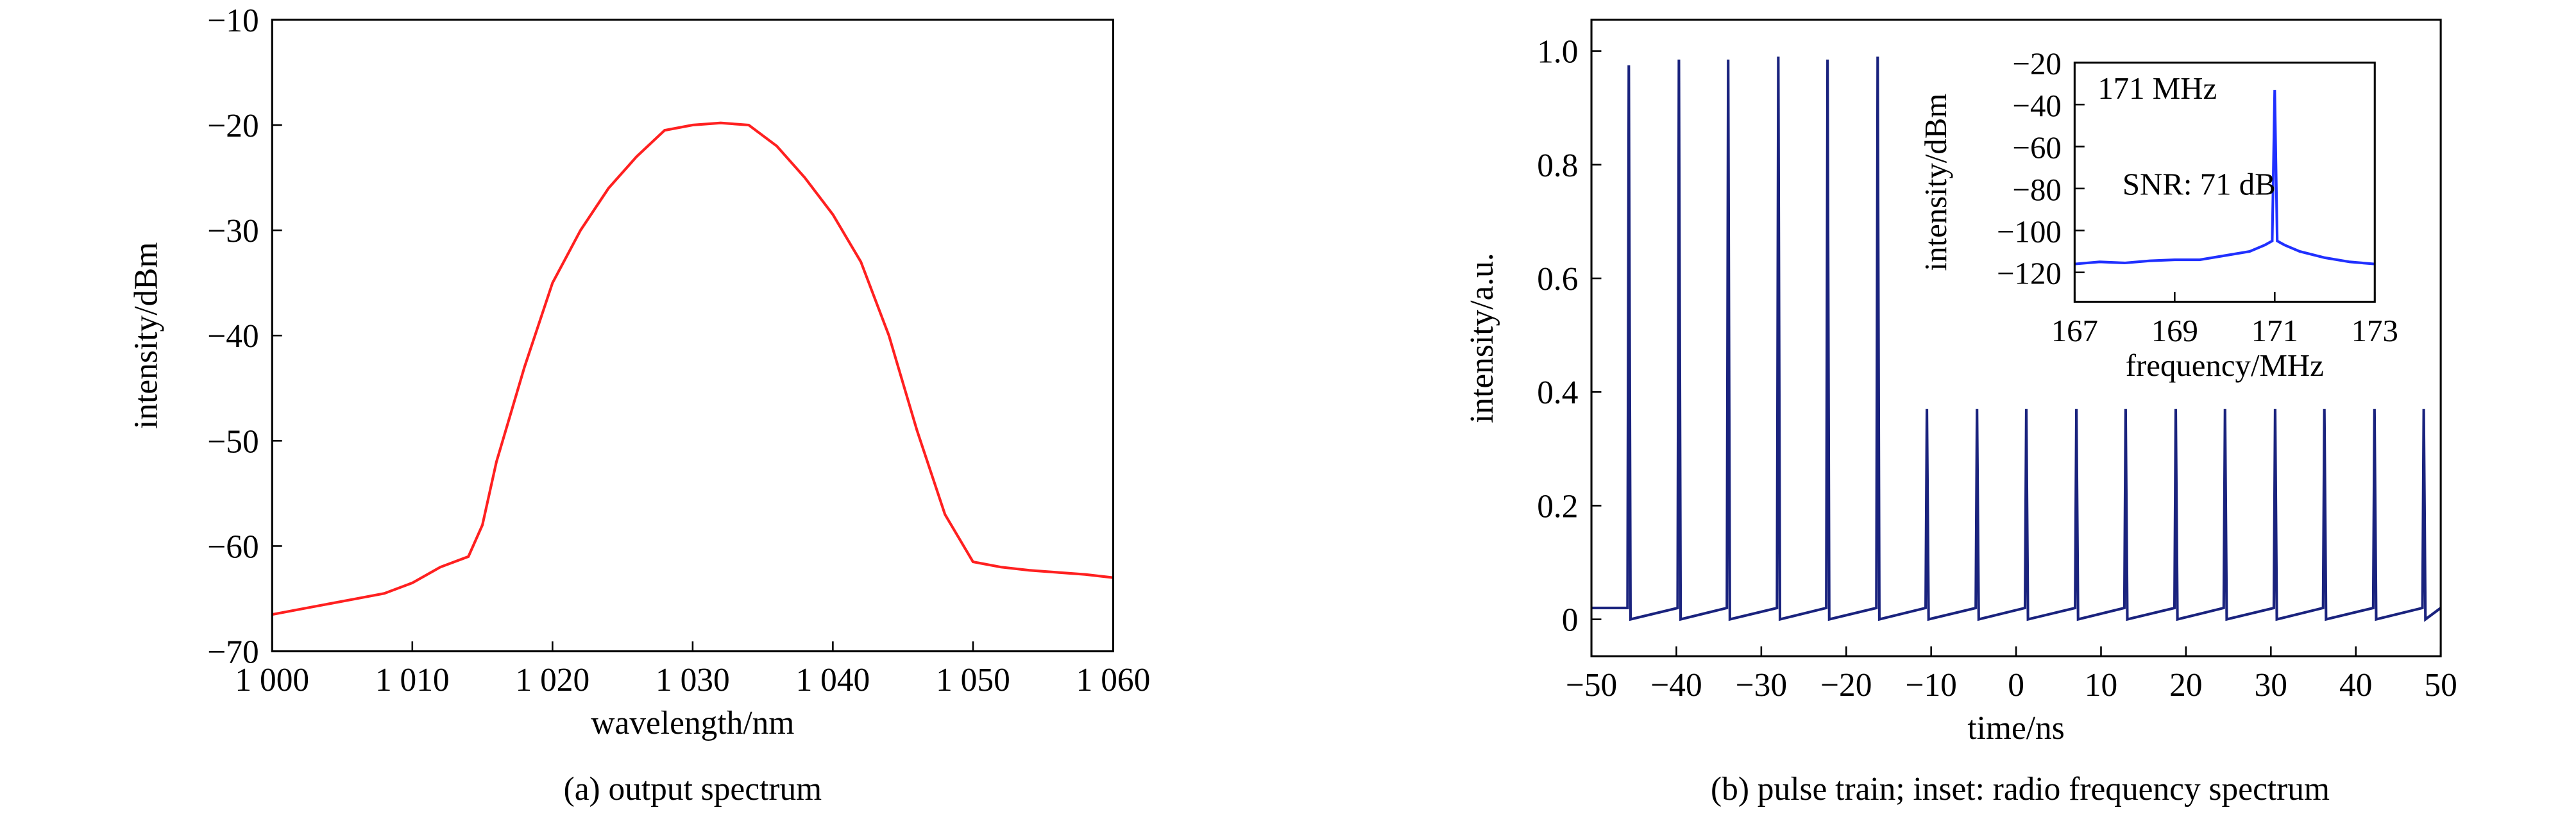  I want to click on y-tick-label: 0.6, so click(1557, 279).